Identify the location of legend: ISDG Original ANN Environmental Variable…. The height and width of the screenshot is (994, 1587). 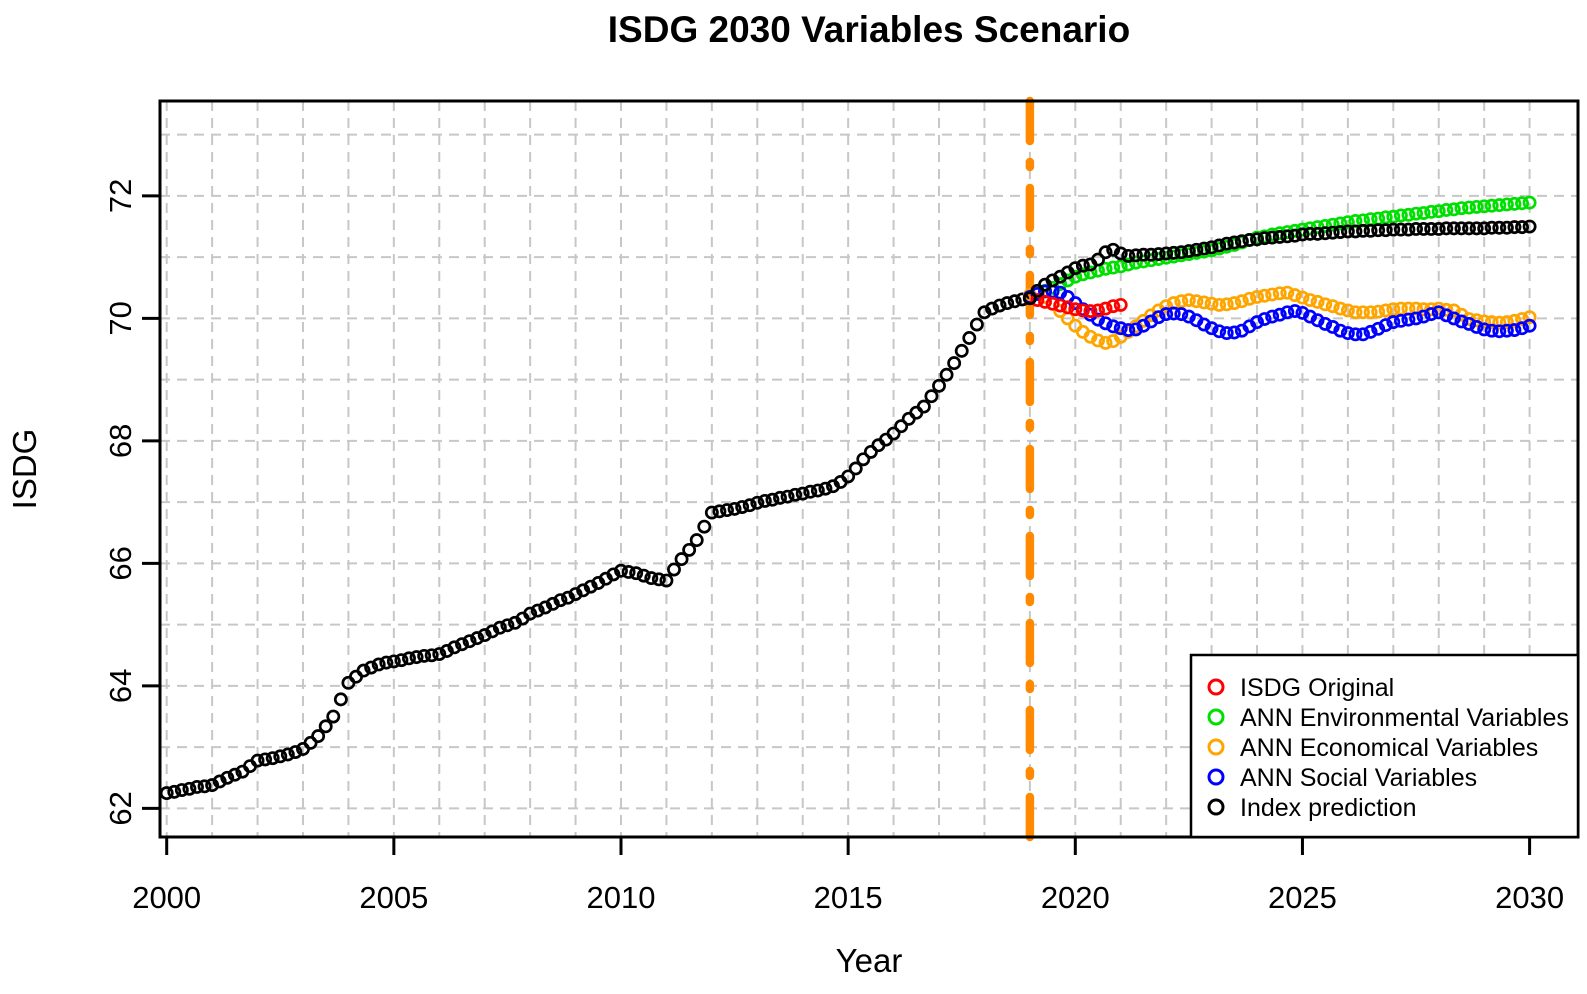
(1384, 746).